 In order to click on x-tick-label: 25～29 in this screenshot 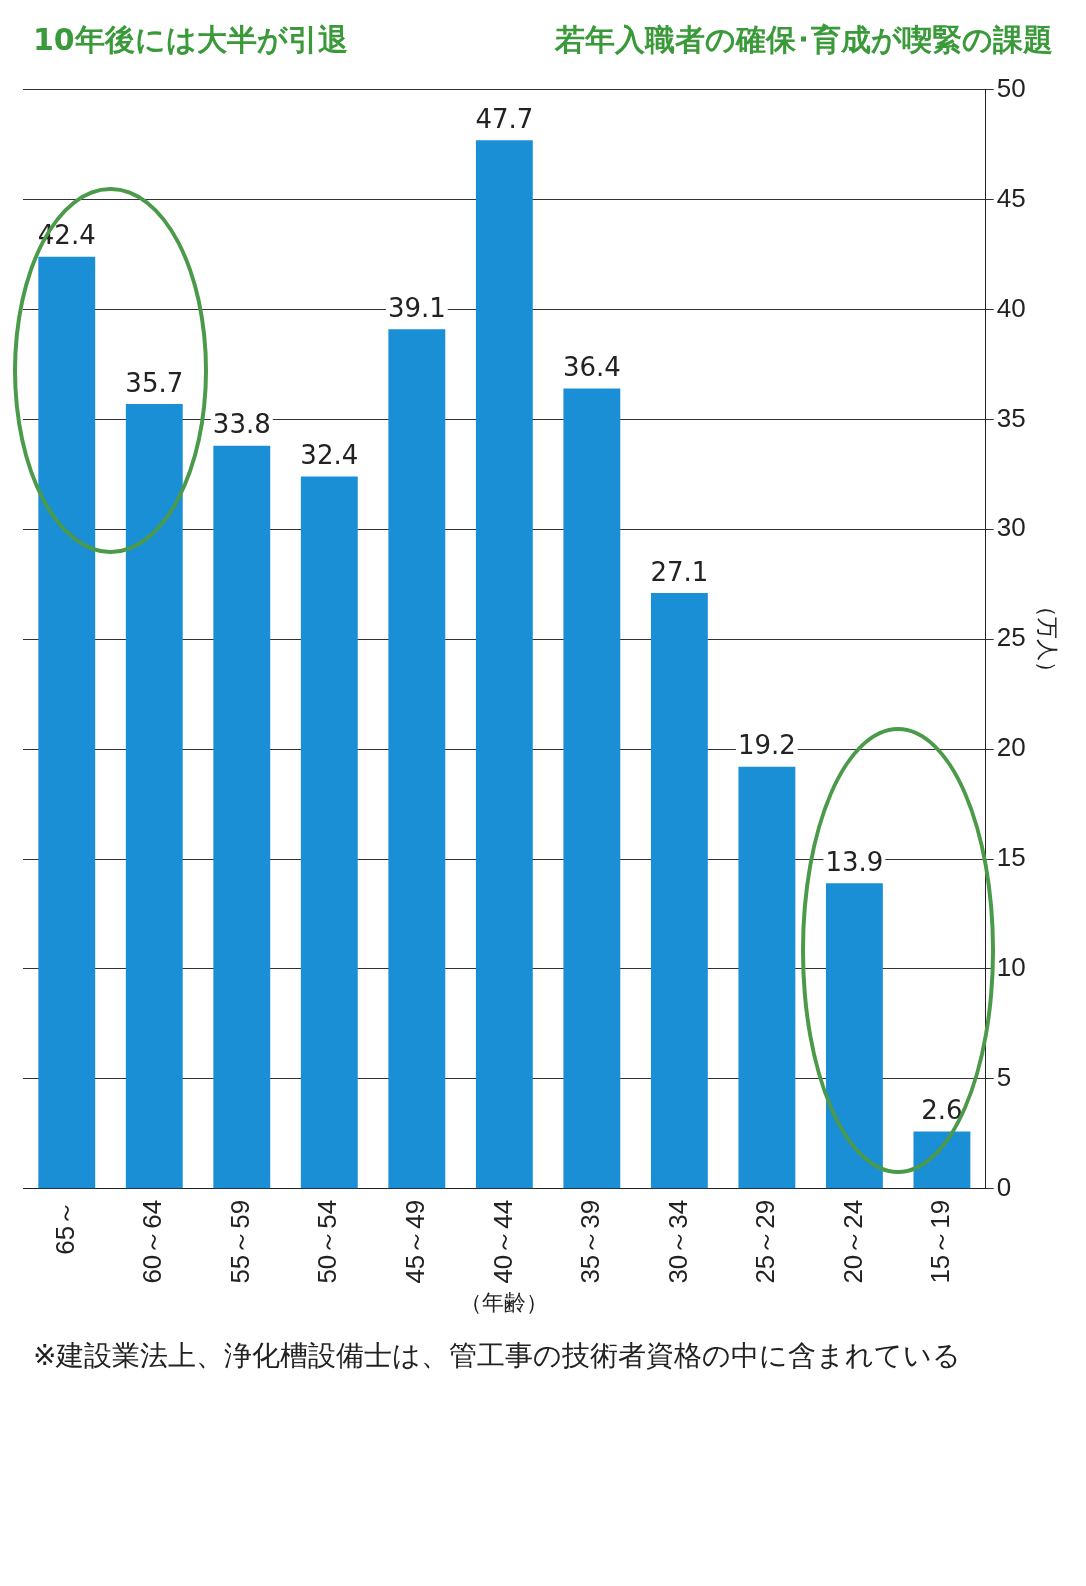, I will do `click(765, 1241)`.